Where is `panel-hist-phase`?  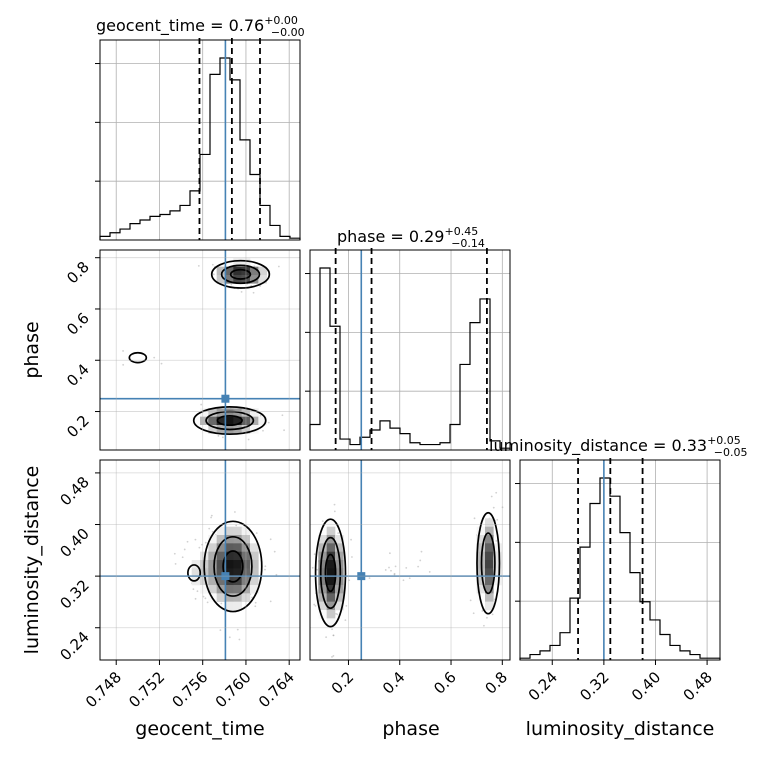 panel-hist-phase is located at coordinates (408, 349).